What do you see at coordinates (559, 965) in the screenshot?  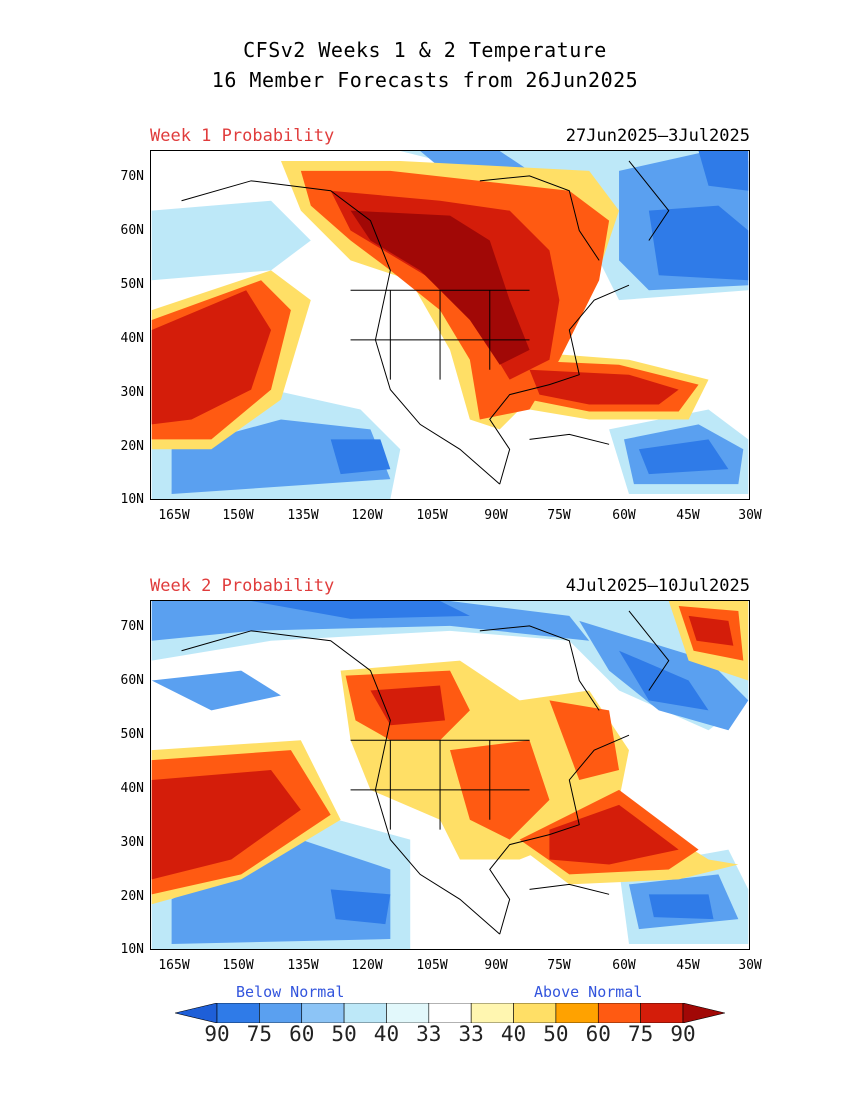 I see `w2-lon-tick: 75W` at bounding box center [559, 965].